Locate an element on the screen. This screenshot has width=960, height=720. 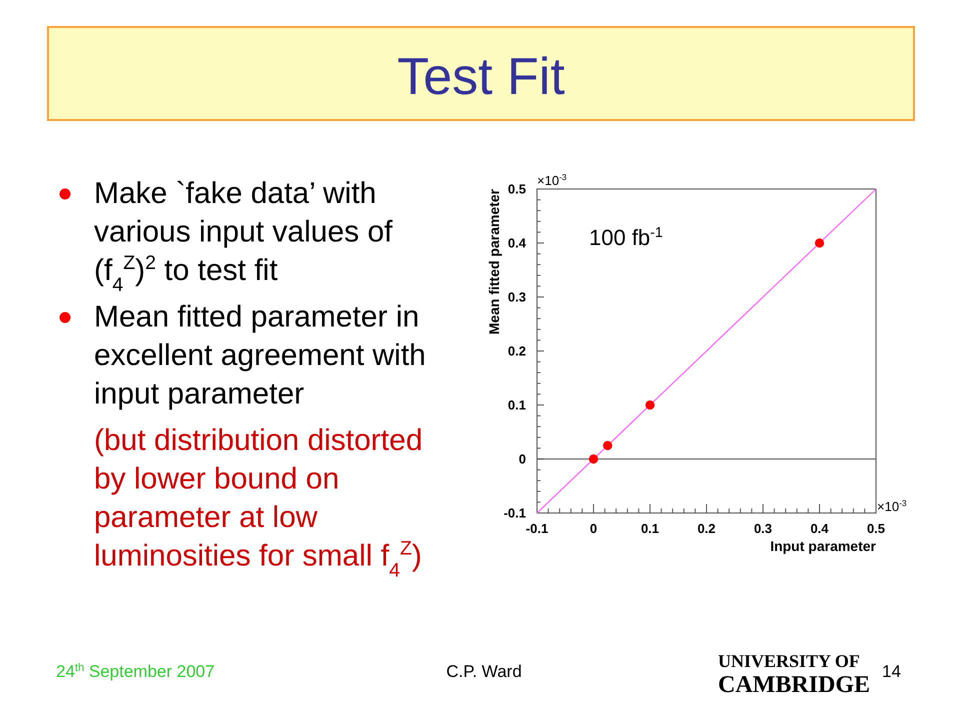
text: C.P. Ward is located at coordinates (484, 671).